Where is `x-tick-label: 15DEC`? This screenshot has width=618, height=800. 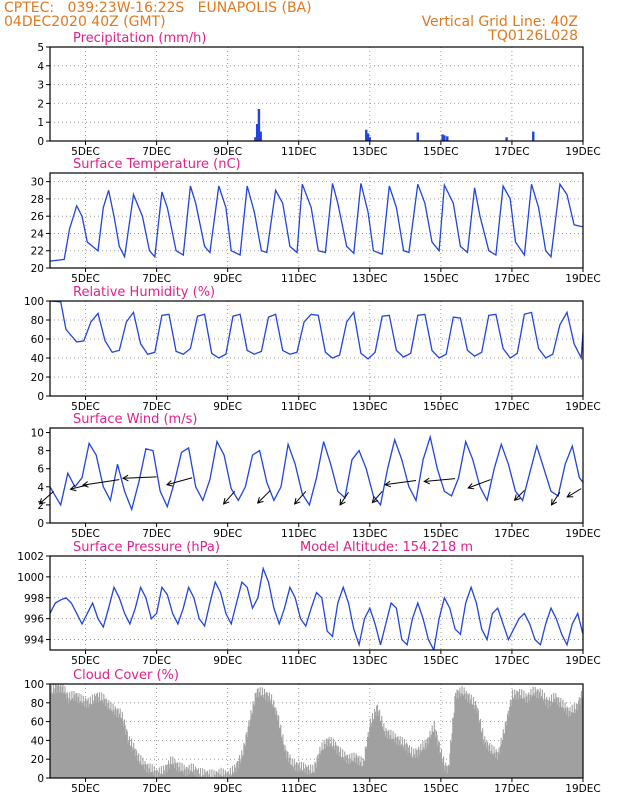
x-tick-label: 15DEC is located at coordinates (440, 661).